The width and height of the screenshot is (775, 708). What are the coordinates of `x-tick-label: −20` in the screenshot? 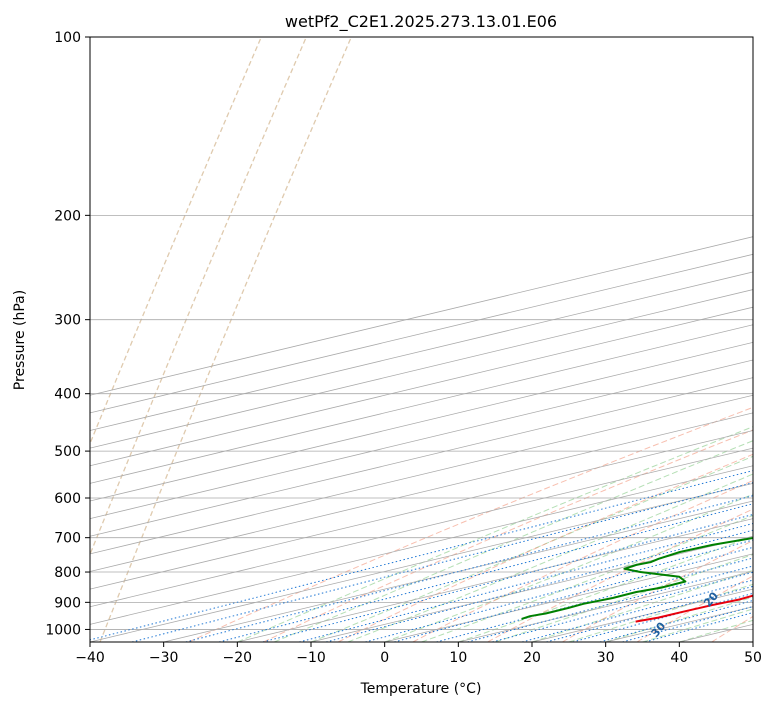 It's located at (238, 658).